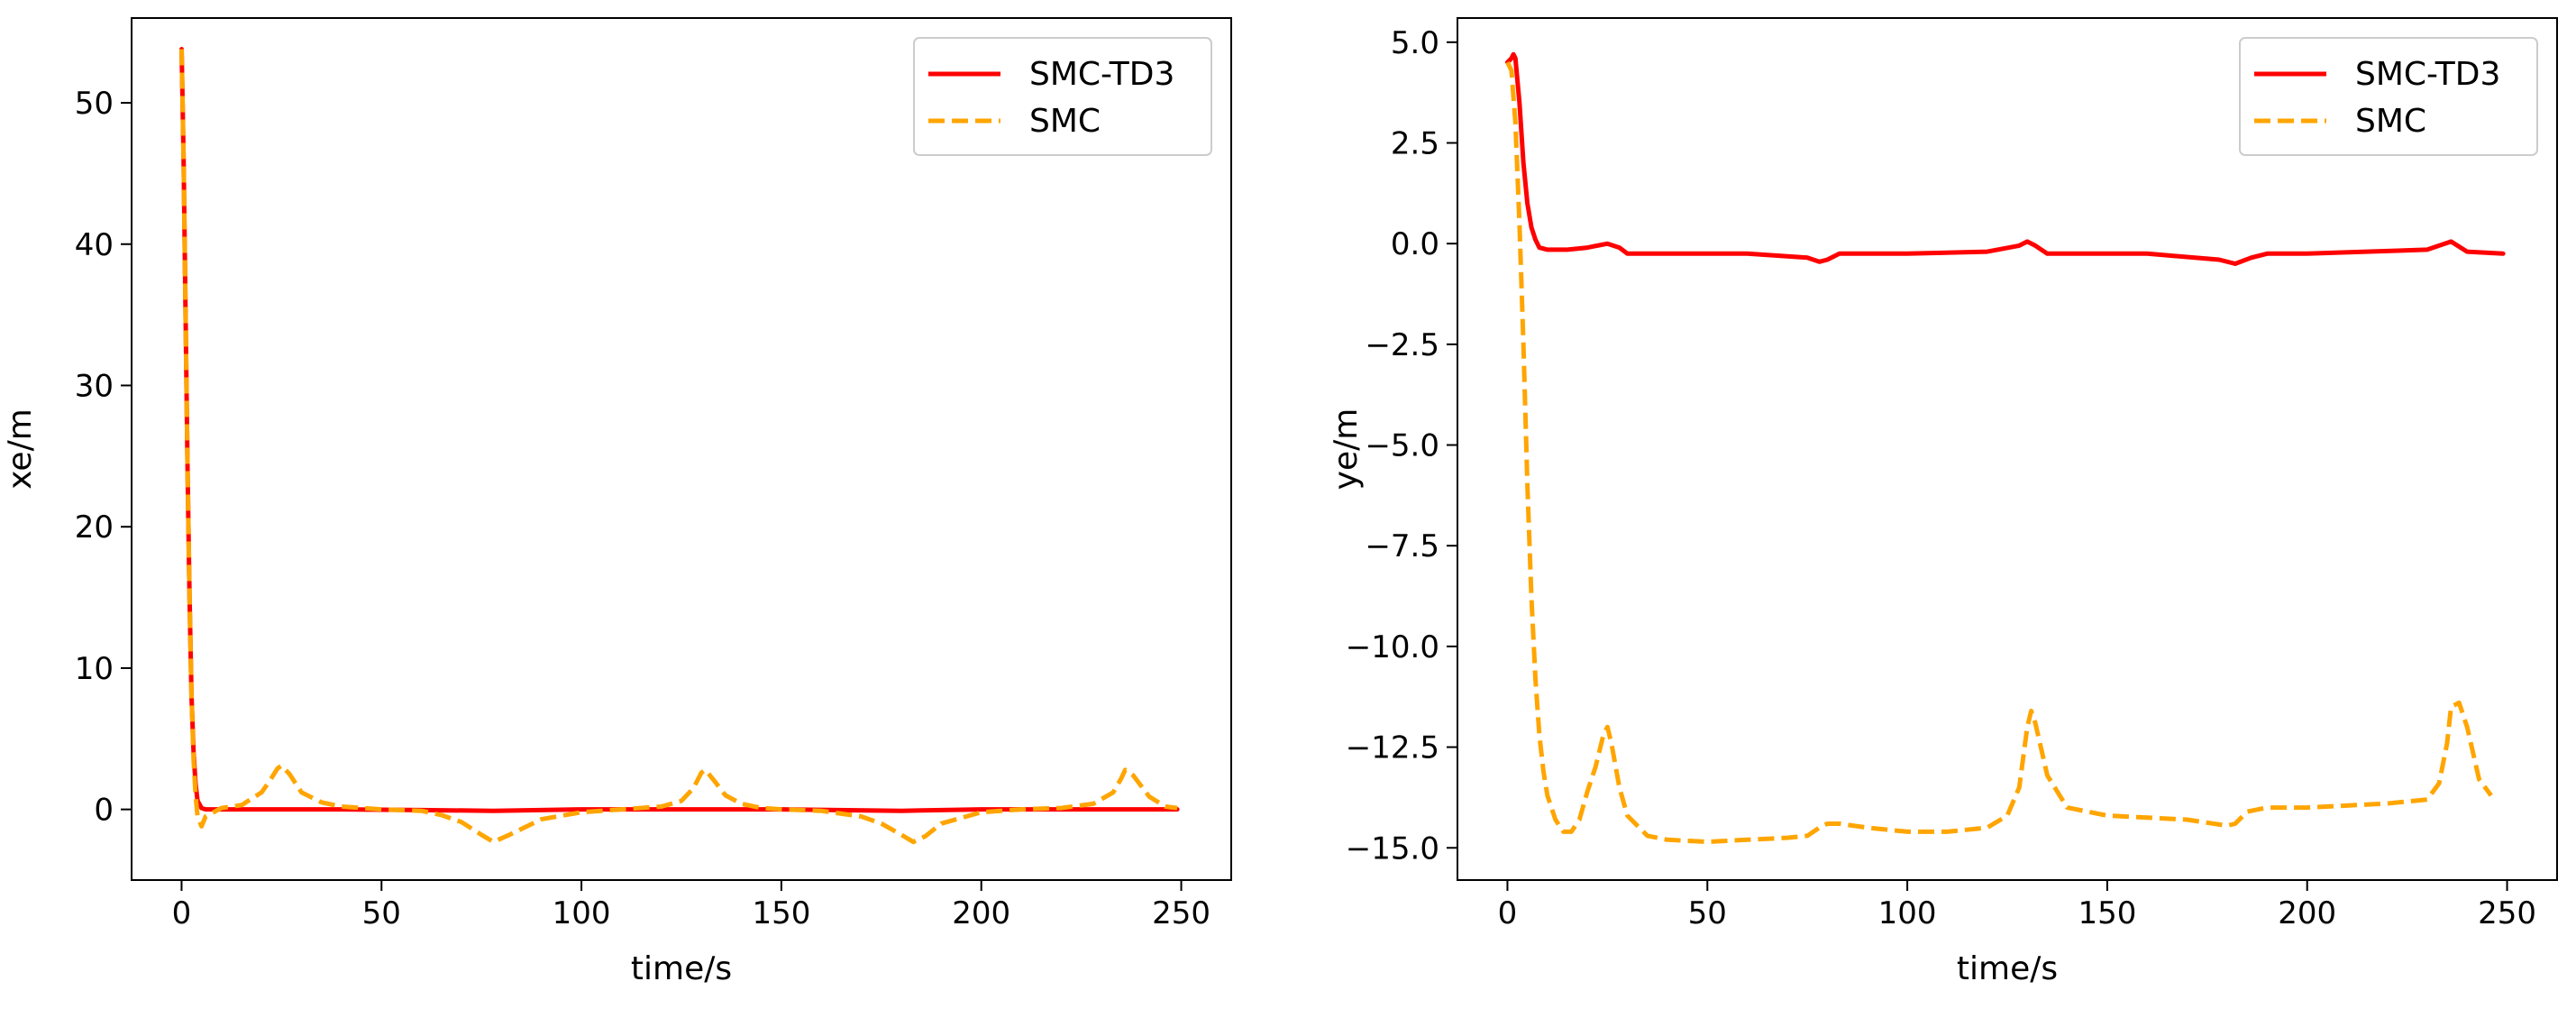  I want to click on y-tick-label: −15.0, so click(1392, 848).